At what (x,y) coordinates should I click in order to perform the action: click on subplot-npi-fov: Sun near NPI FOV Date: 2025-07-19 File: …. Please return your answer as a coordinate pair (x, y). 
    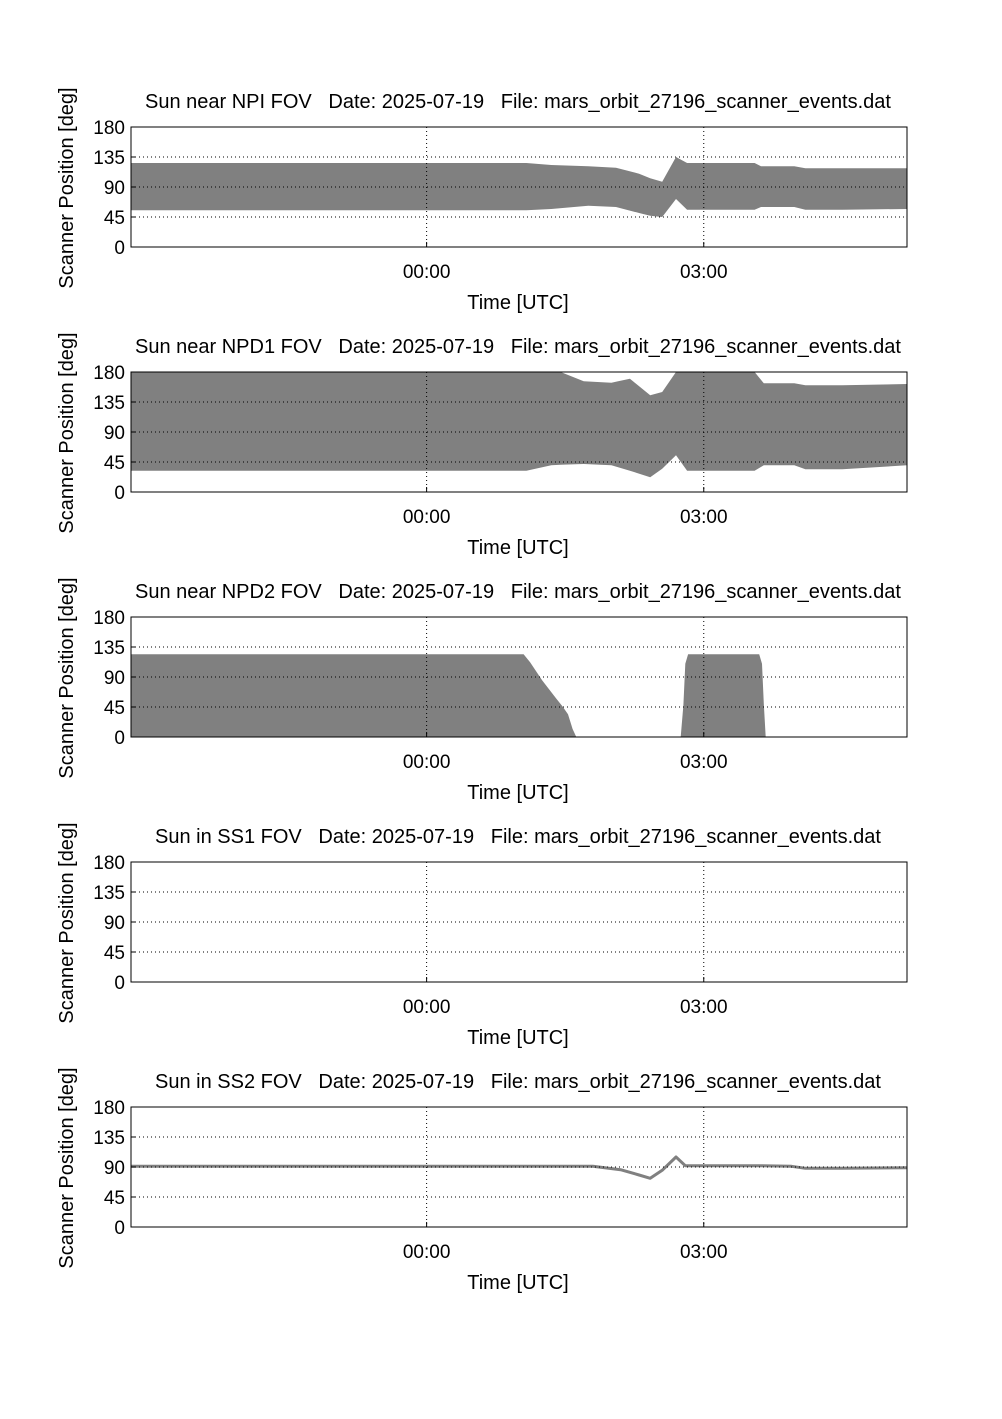
    Looking at the image, I should click on (482, 200).